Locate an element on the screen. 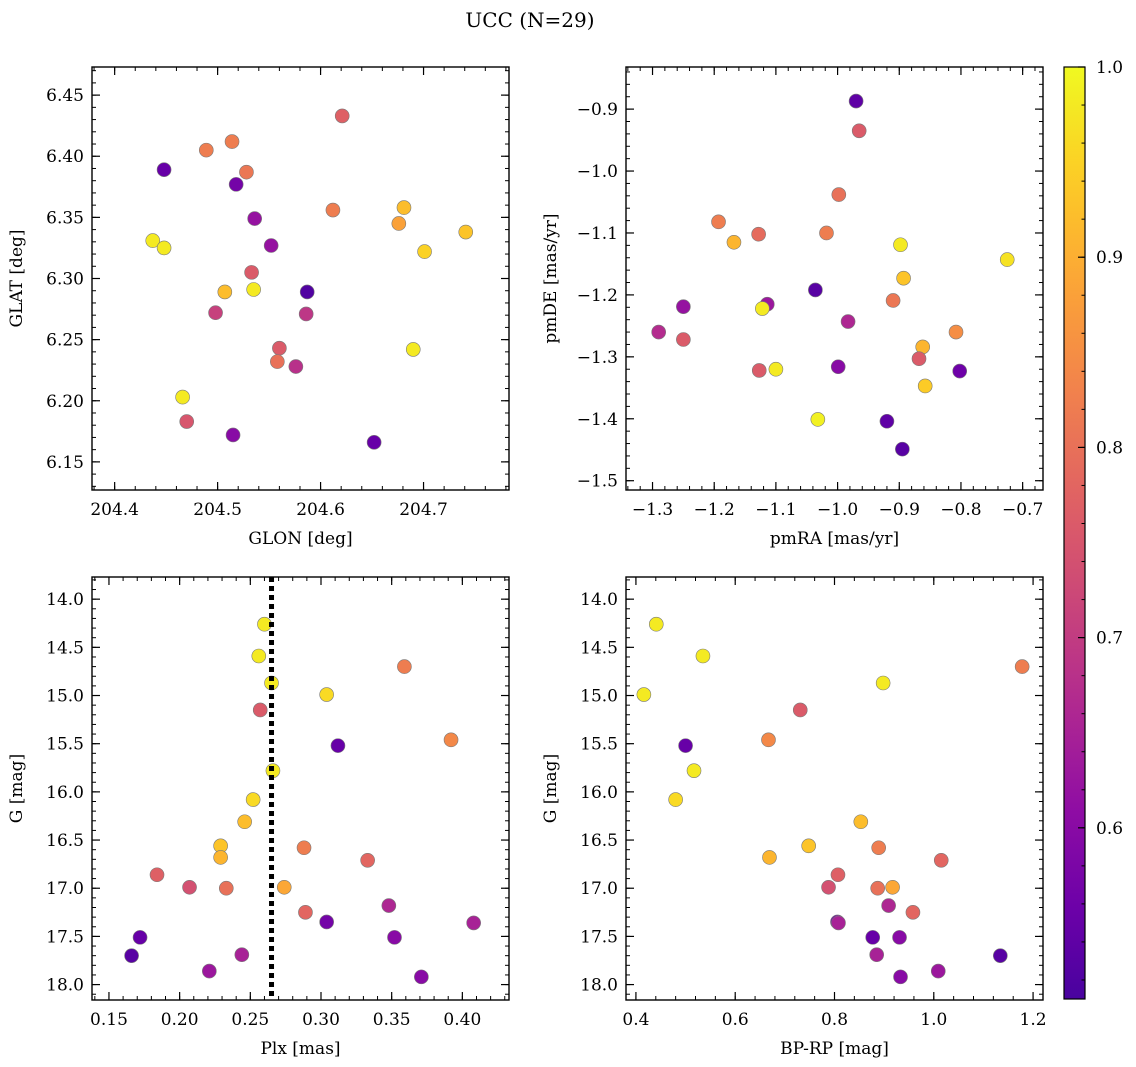 The image size is (1136, 1067). y-tick-label: 6.25 is located at coordinates (65, 341).